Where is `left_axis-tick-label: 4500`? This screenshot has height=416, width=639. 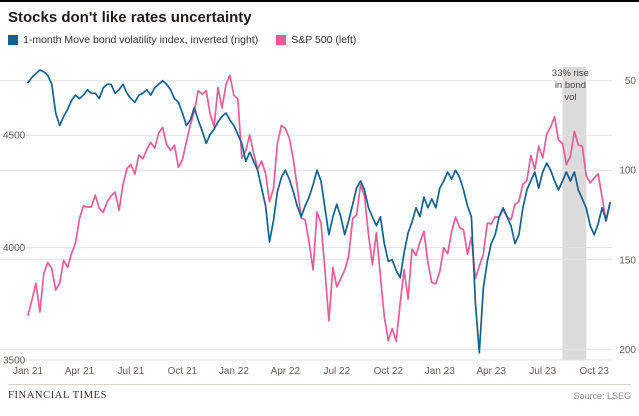 left_axis-tick-label: 4500 is located at coordinates (14, 136).